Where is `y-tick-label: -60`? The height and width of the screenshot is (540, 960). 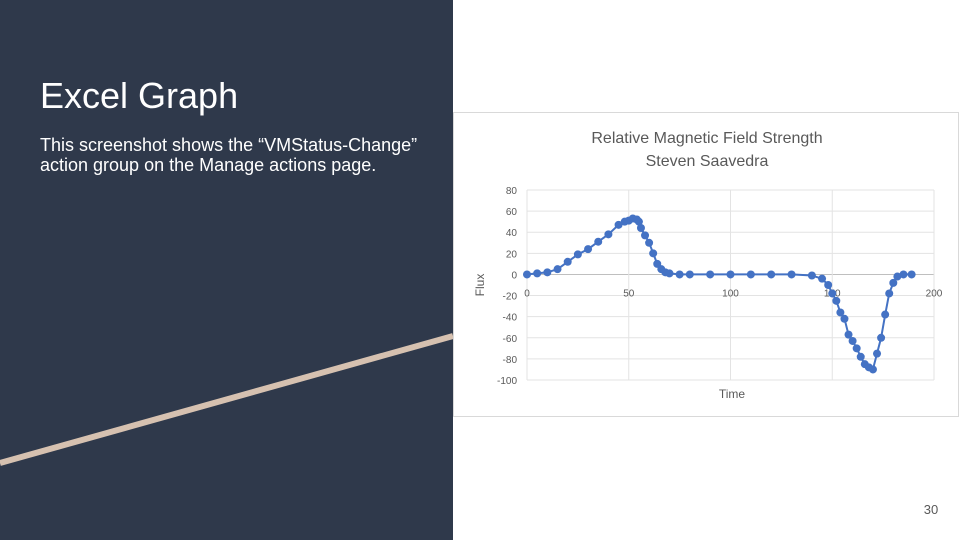
y-tick-label: -60 is located at coordinates (510, 339).